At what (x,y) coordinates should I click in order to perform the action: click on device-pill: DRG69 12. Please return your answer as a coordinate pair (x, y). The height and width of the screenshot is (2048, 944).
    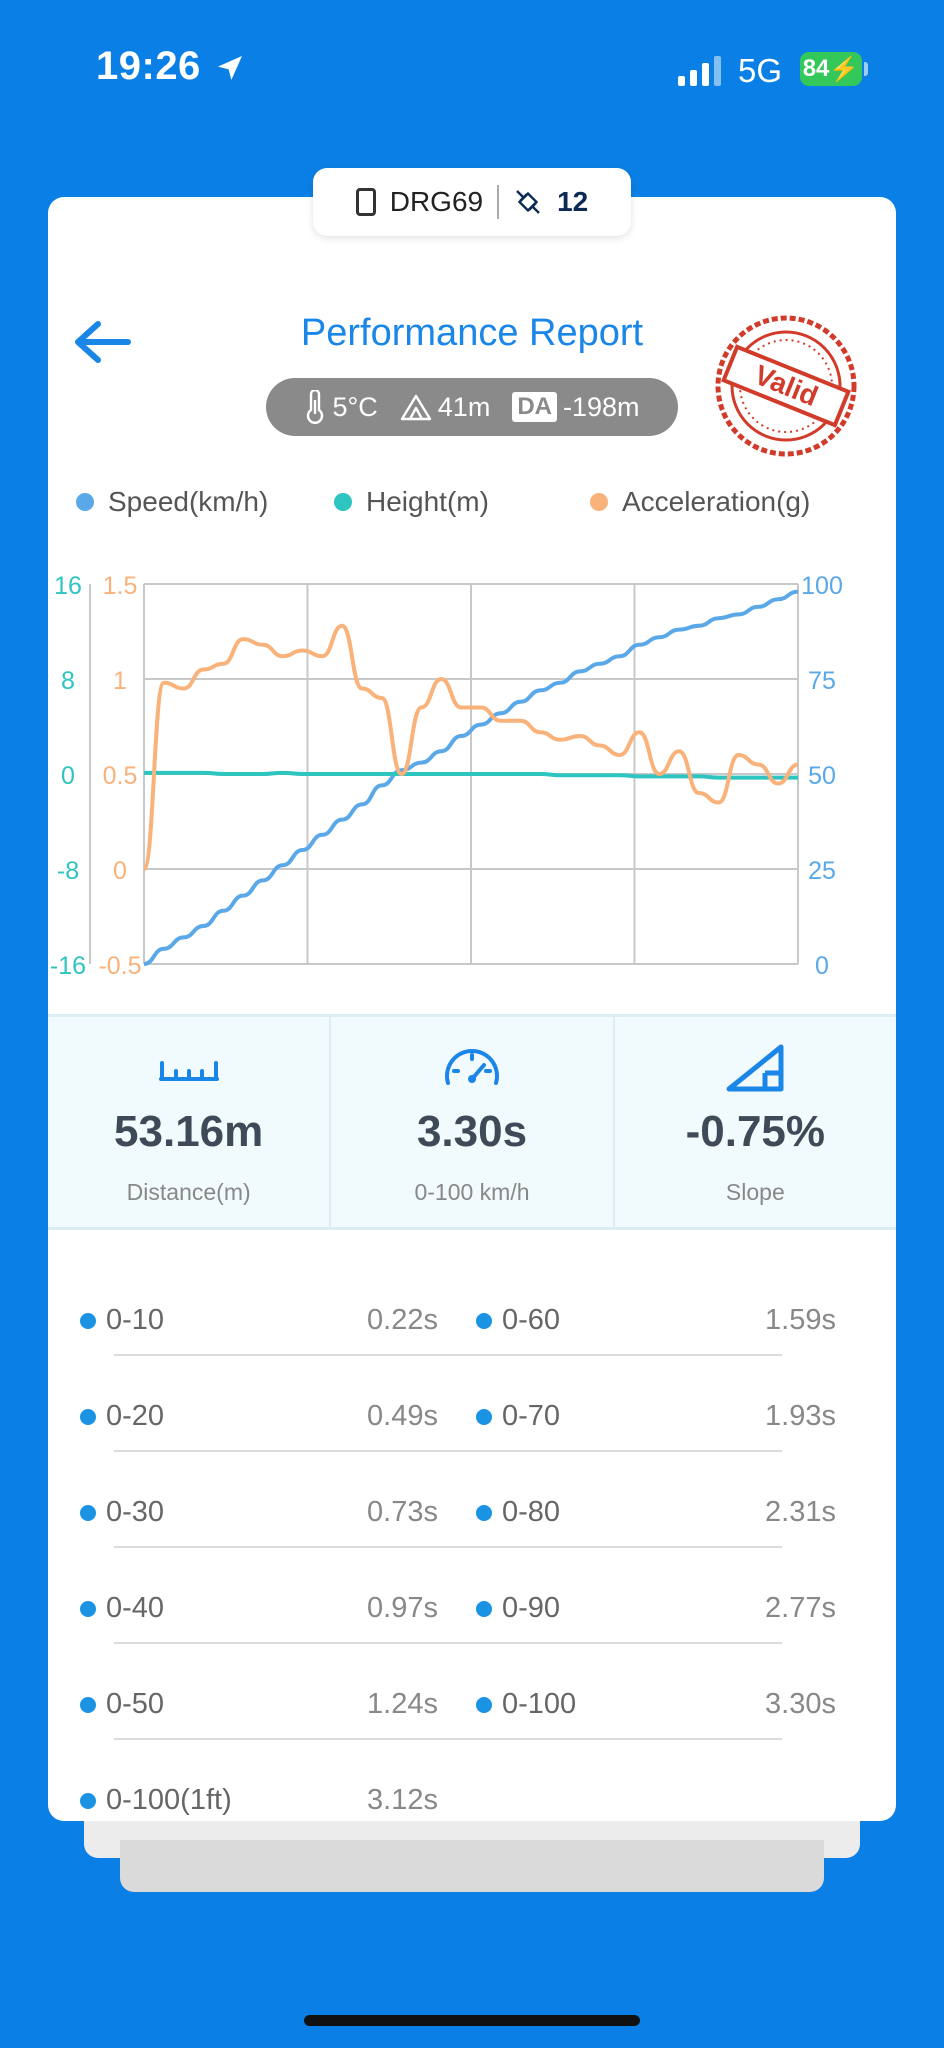
    Looking at the image, I should click on (472, 202).